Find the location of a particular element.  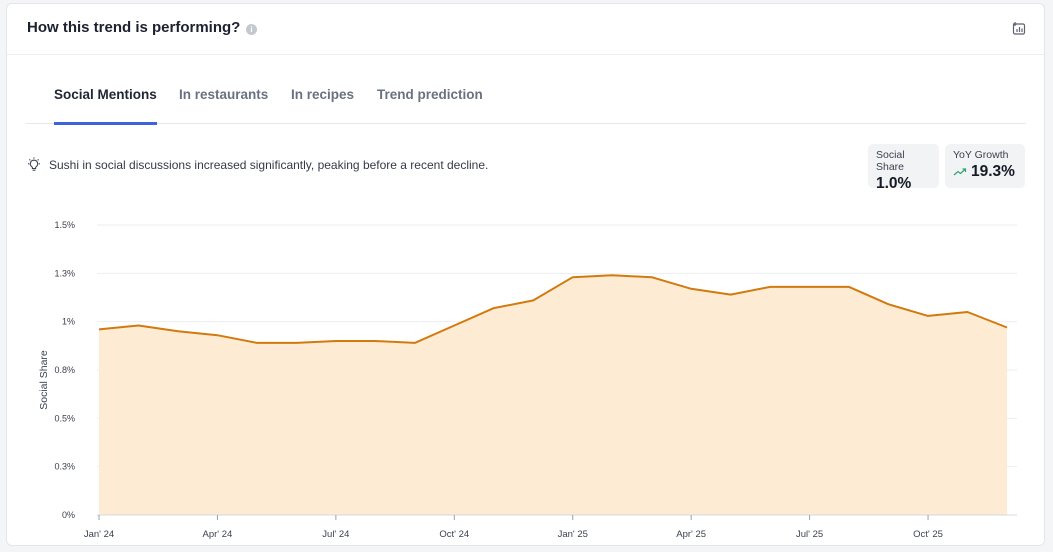

social-share-label: Social Share is located at coordinates (890, 161).